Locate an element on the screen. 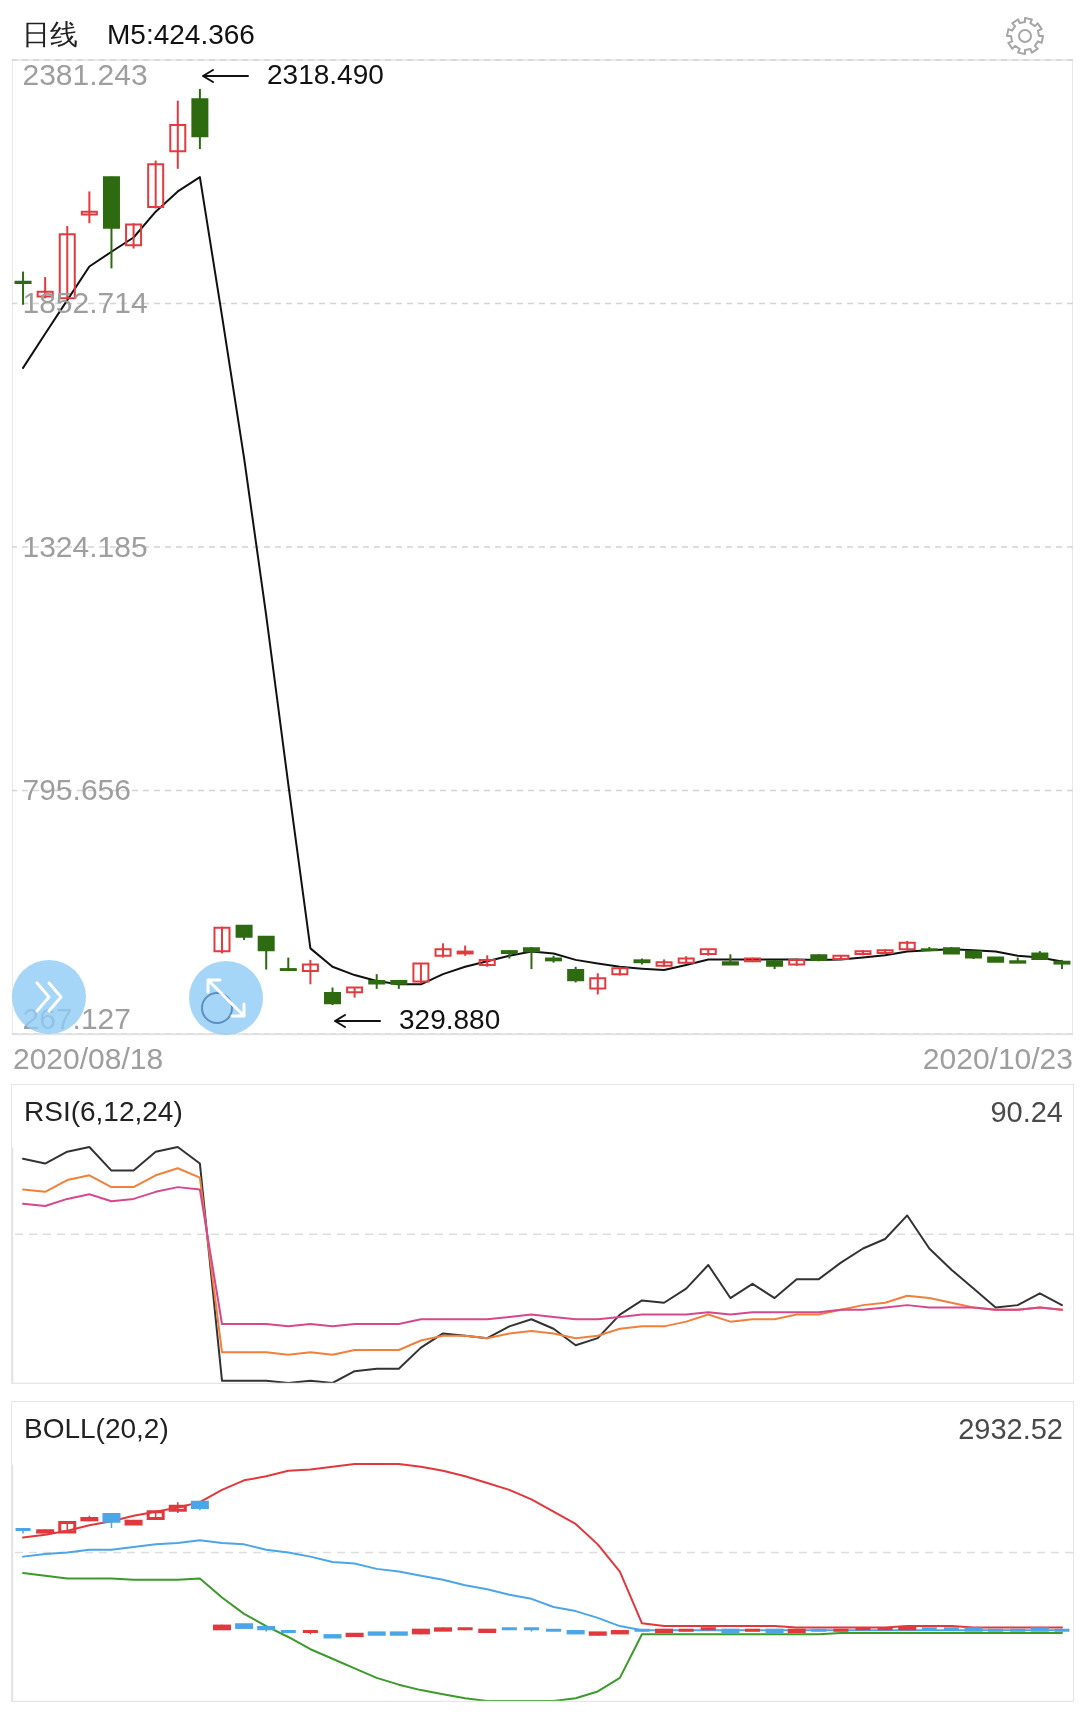 Image resolution: width=1080 pixels, height=1714 pixels. text: 2020/08/18 is located at coordinates (88, 1058).